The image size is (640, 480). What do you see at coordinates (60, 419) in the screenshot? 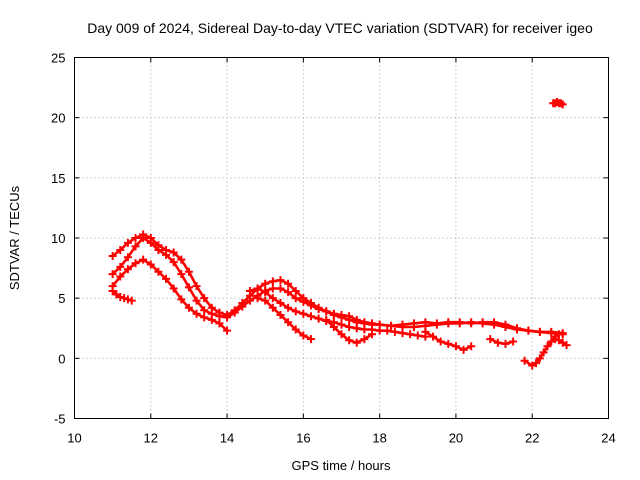
I see `y-tick-label: -5` at bounding box center [60, 419].